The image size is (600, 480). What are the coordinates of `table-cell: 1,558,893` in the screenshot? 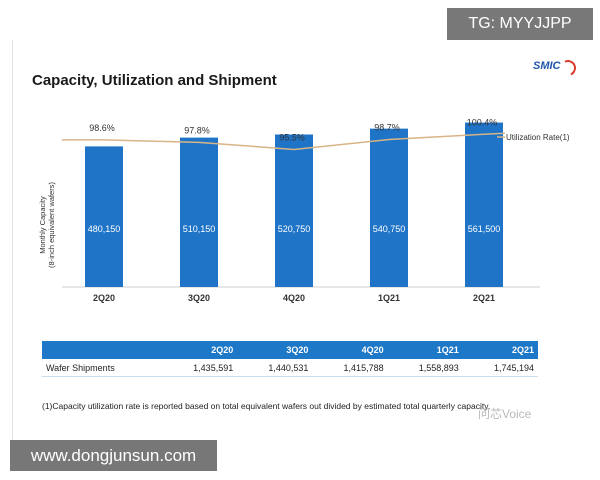 It's located at (425, 368).